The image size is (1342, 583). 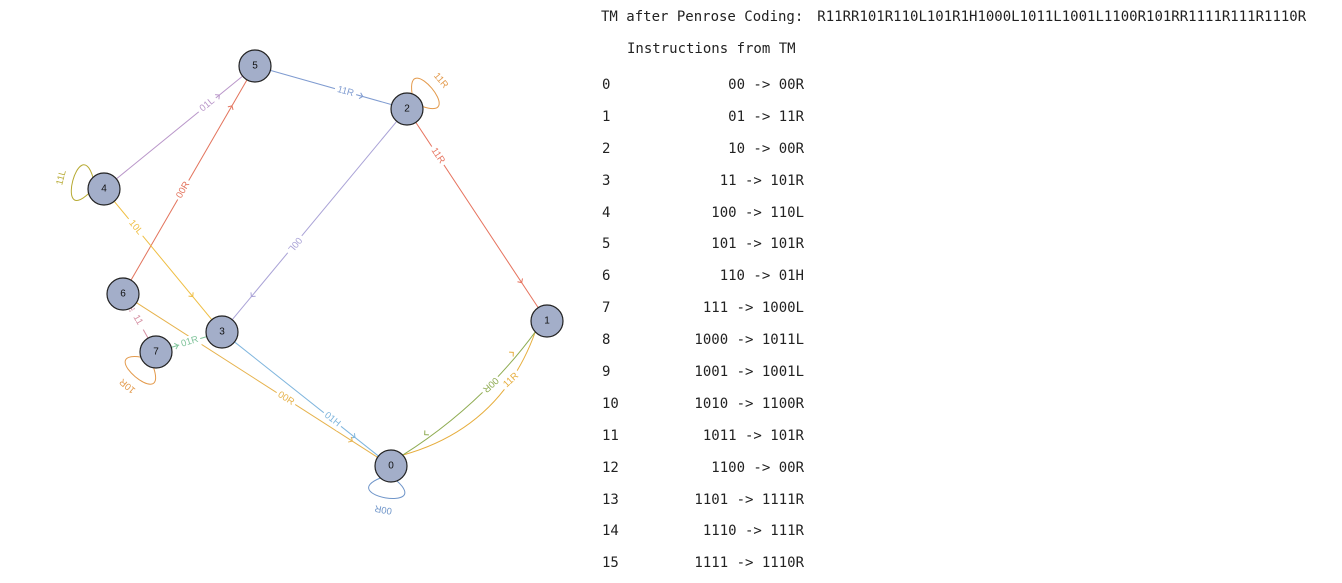 What do you see at coordinates (606, 308) in the screenshot?
I see `row-index: 7` at bounding box center [606, 308].